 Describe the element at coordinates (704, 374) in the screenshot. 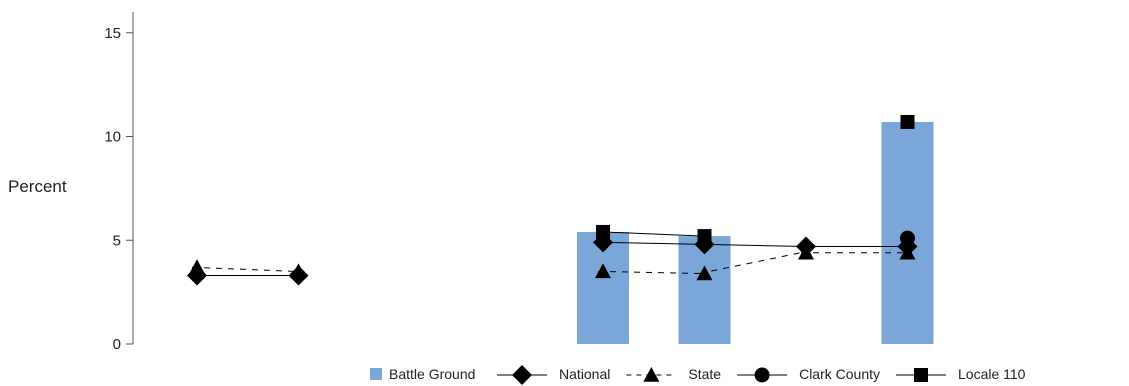

I see `legend-label-state: State` at that location.